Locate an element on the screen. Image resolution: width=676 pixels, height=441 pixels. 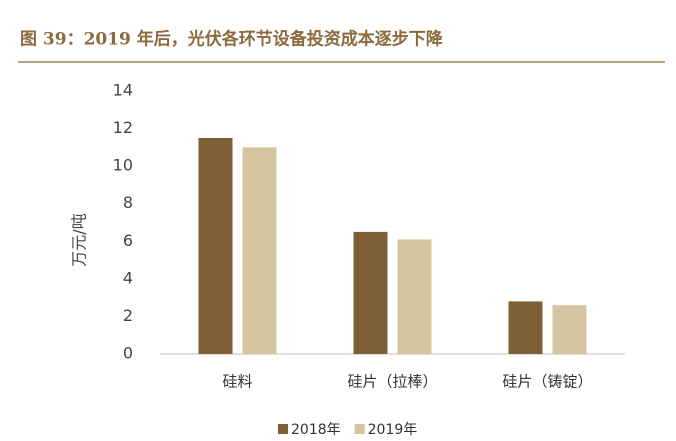
x-tick-label: 硅料 is located at coordinates (237, 382).